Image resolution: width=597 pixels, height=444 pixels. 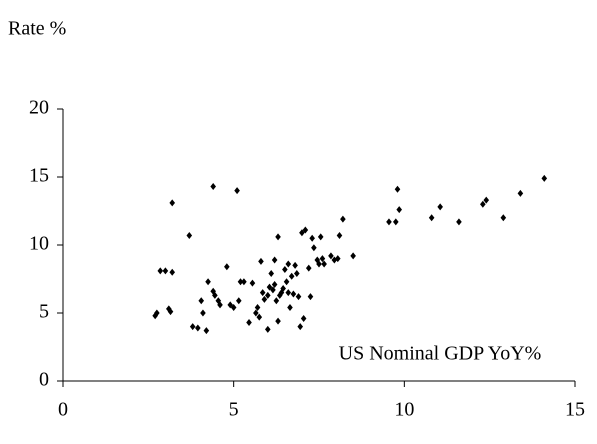 What do you see at coordinates (234, 410) in the screenshot?
I see `x-tick-label: 5` at bounding box center [234, 410].